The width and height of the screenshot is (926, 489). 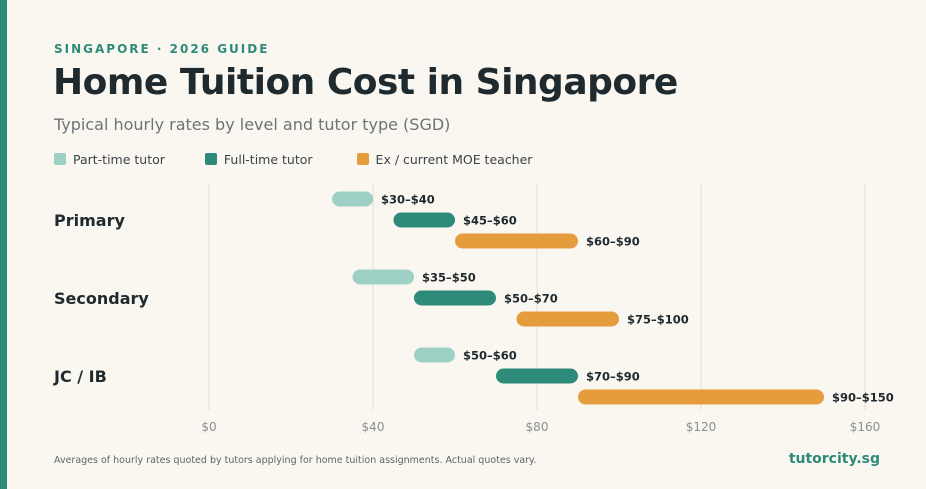 I want to click on category-label-primary: Primary, so click(x=89, y=220).